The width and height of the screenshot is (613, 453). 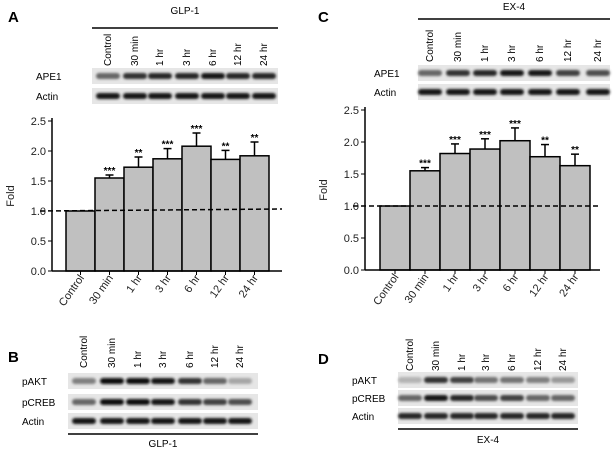 I want to click on lane-label: 30 min, so click(x=436, y=356).